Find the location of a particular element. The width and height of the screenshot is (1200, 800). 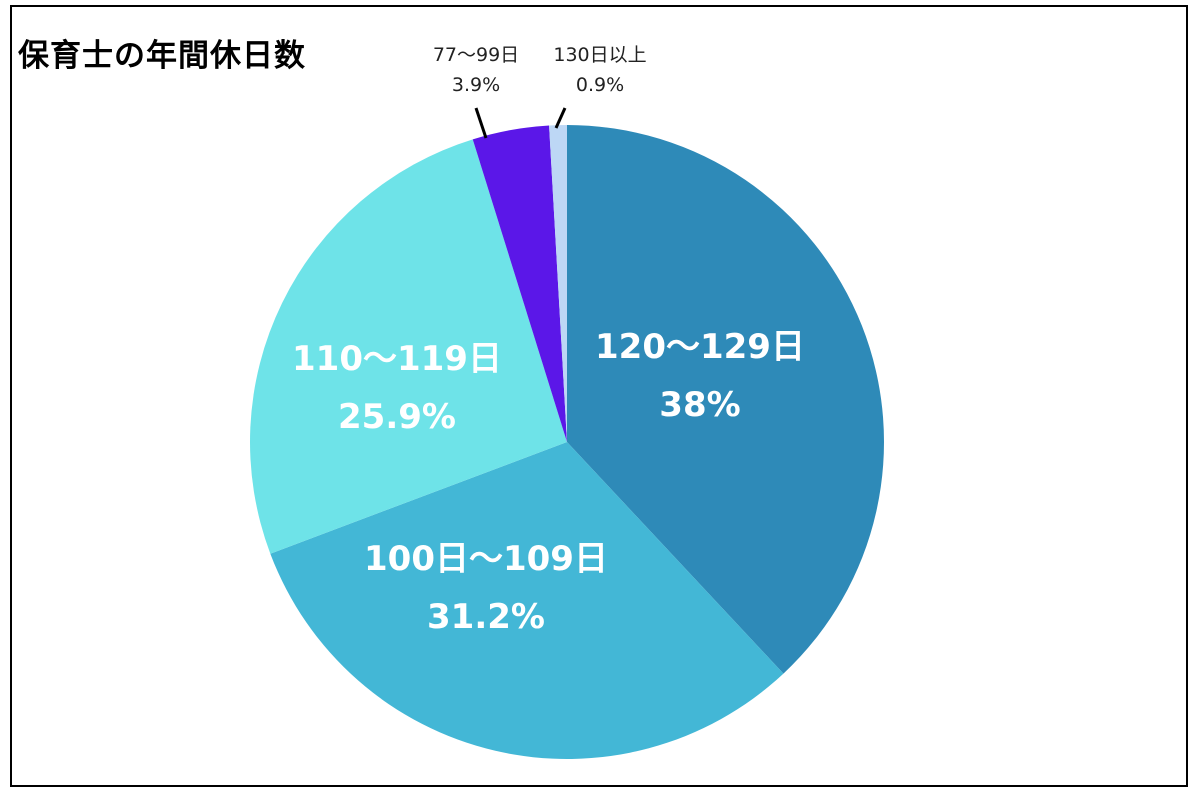

slice-percent: 25.9% is located at coordinates (397, 417).